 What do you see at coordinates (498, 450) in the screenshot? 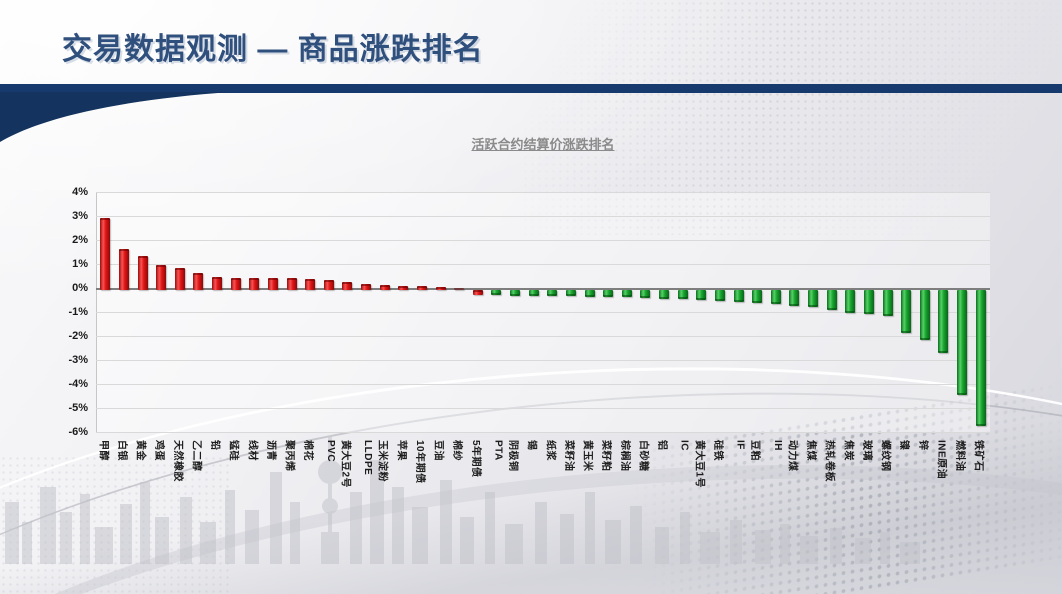
I see `x-axis-label: PTA` at bounding box center [498, 450].